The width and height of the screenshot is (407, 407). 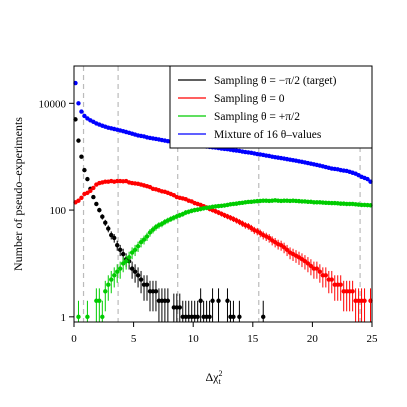 I want to click on x-axis-title-main: Δχ, so click(x=212, y=377).